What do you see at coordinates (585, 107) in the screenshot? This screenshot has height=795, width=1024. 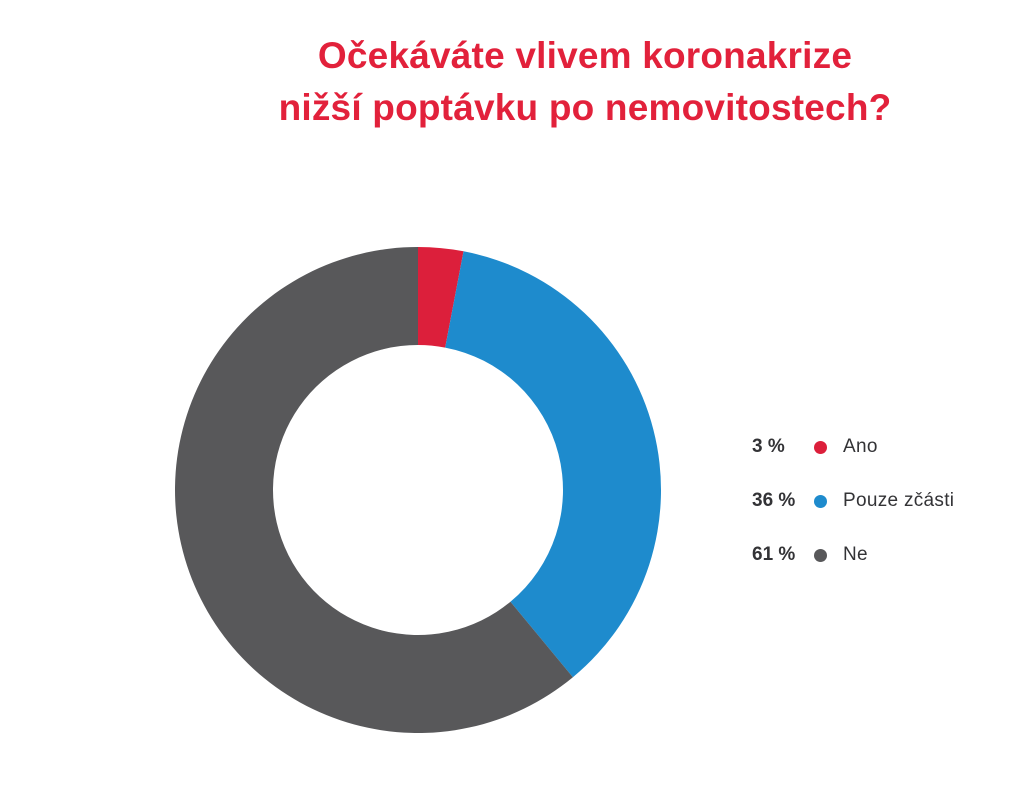 I see `chart-title-line-2: nižší poptávku po nemovitostech?` at bounding box center [585, 107].